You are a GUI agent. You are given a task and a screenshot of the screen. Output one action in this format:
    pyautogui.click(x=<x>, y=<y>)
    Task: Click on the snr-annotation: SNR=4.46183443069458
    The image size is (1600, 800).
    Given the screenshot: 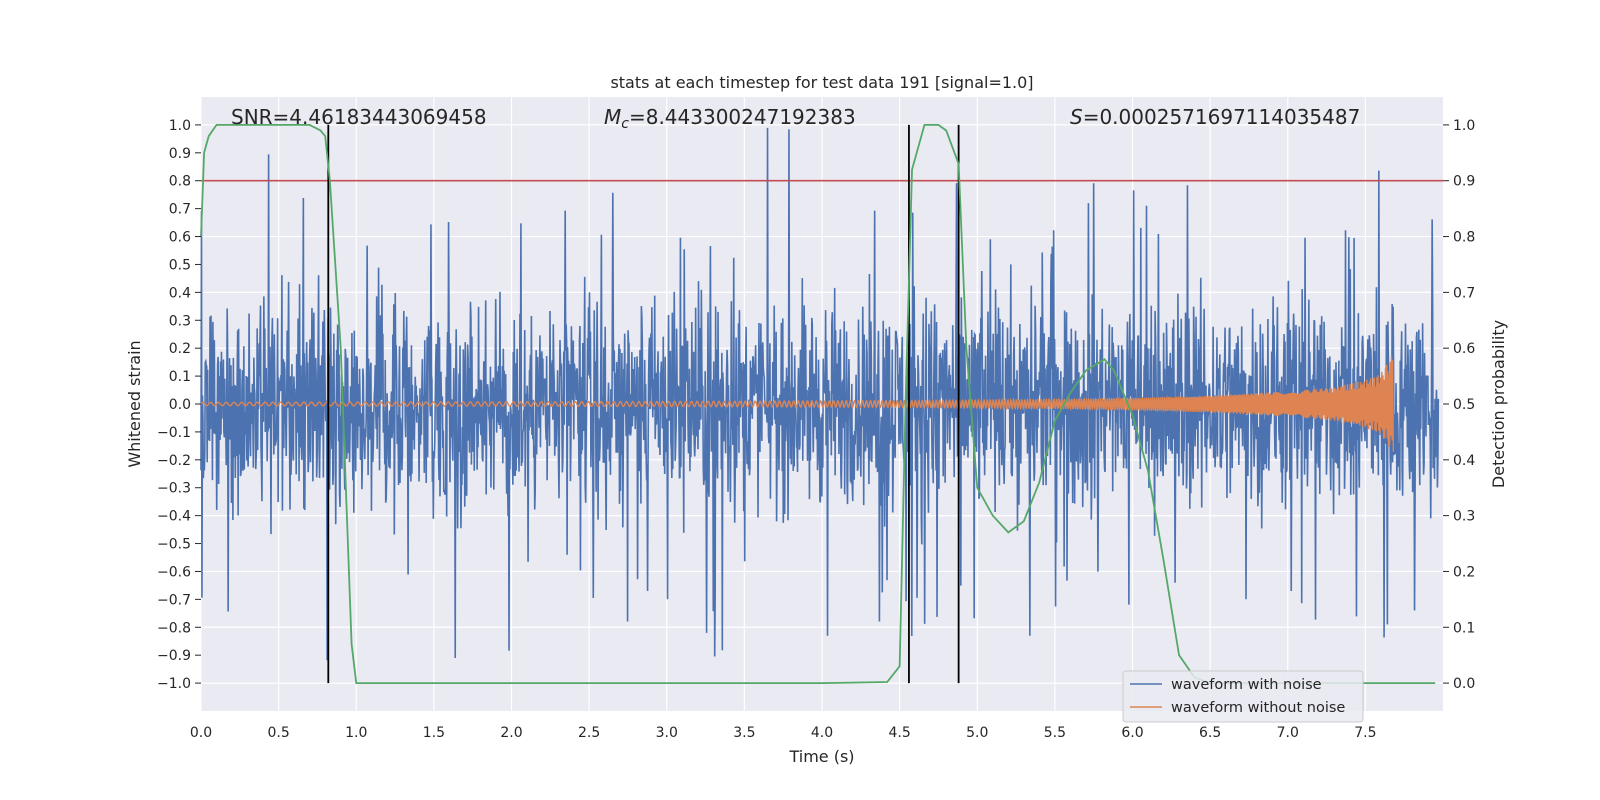 What is the action you would take?
    pyautogui.click(x=359, y=117)
    